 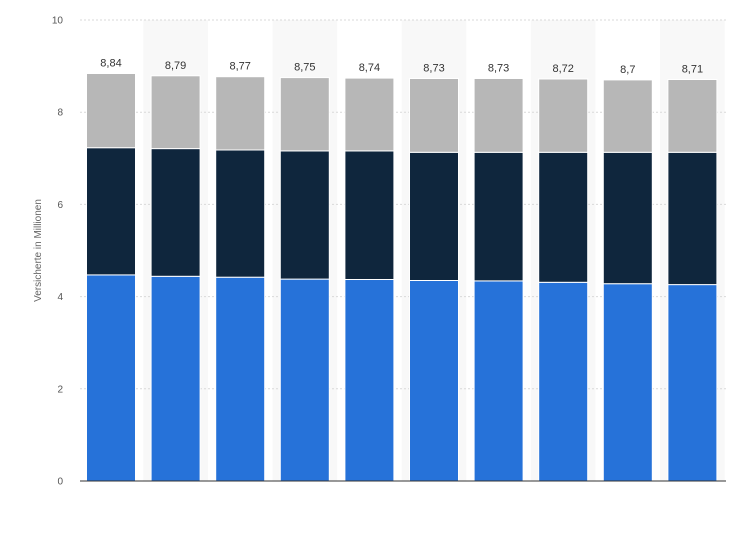 What do you see at coordinates (58, 21) in the screenshot?
I see `y-tick-label: 10` at bounding box center [58, 21].